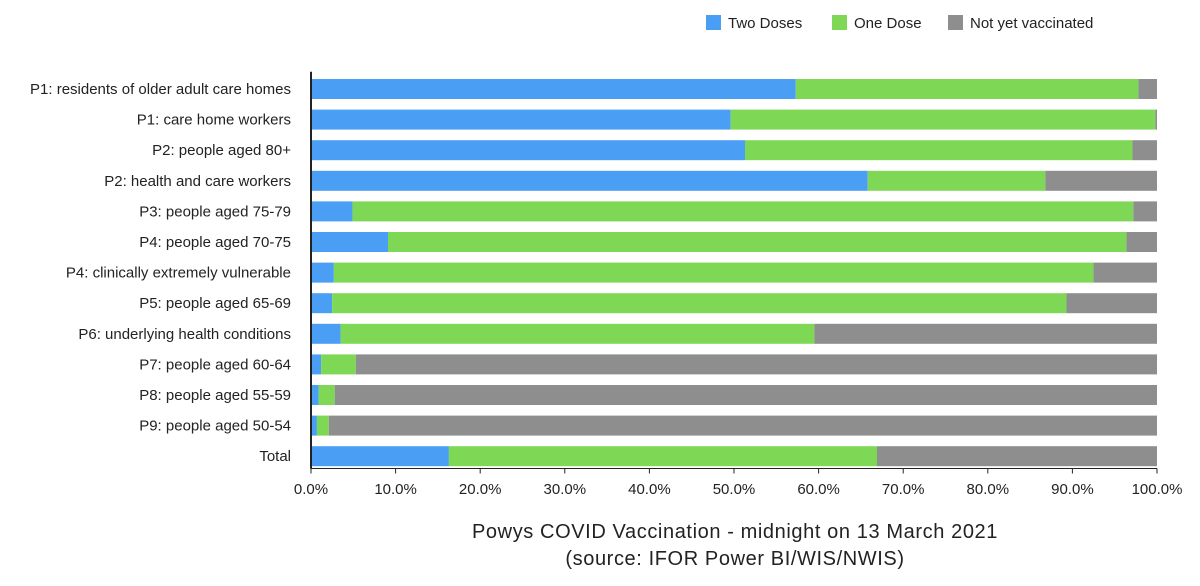 The width and height of the screenshot is (1200, 586). What do you see at coordinates (178, 273) in the screenshot?
I see `category-label: P4: clinically extremely vulnerable` at bounding box center [178, 273].